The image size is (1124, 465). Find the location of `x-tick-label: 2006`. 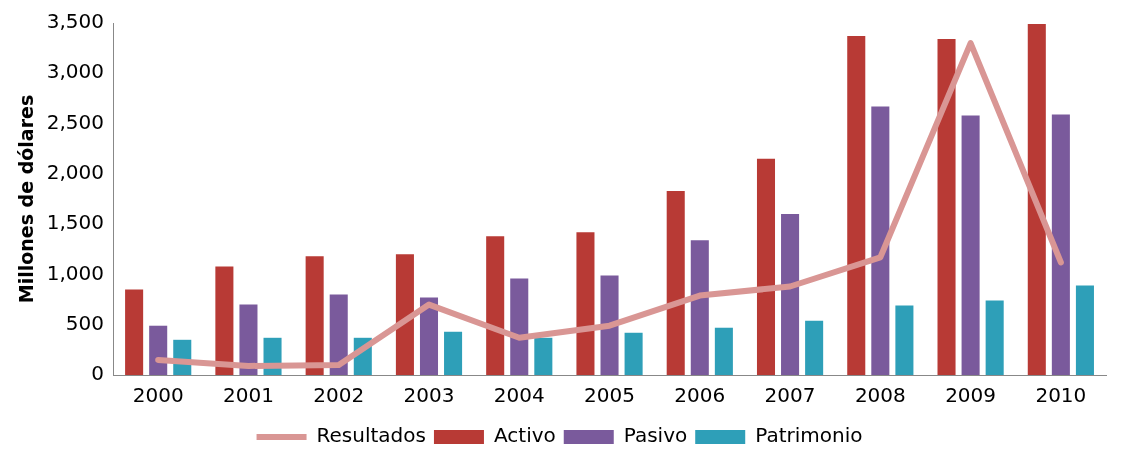

x-tick-label: 2006 is located at coordinates (700, 395).